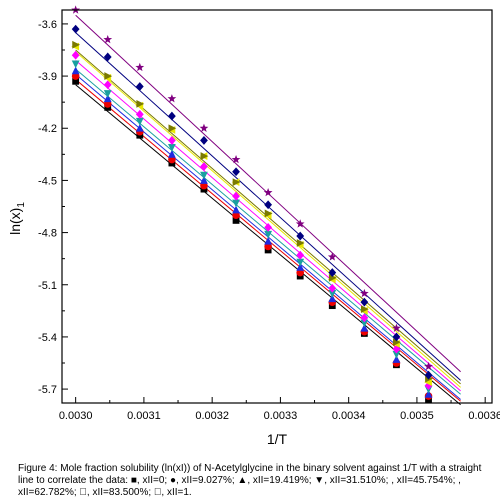  Describe the element at coordinates (47, 338) in the screenshot. I see `y-tick-label: -5.4` at that location.